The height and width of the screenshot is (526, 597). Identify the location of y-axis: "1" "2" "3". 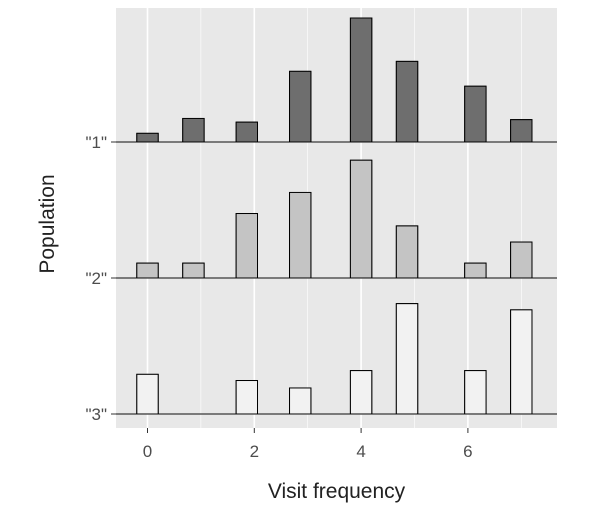
(100, 278).